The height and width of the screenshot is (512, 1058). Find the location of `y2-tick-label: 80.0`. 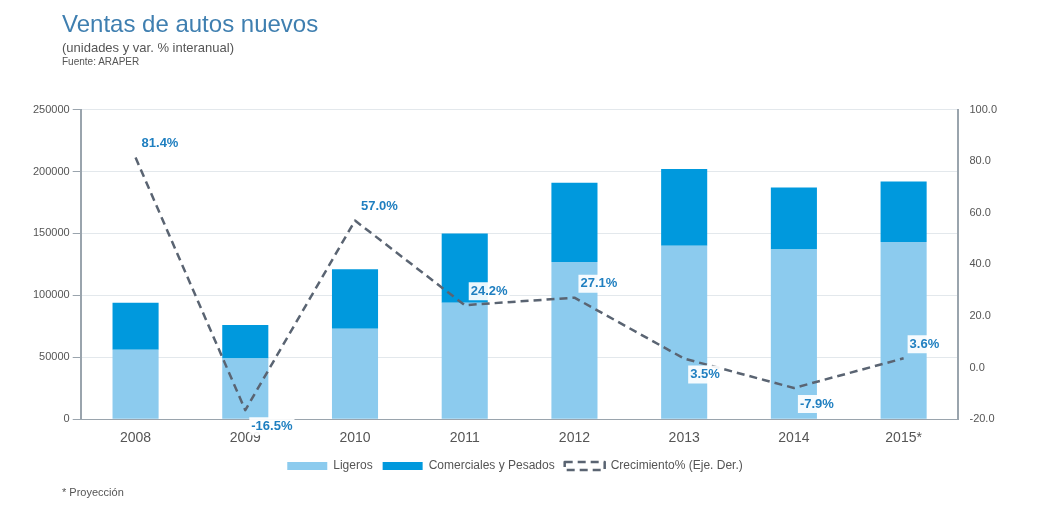

y2-tick-label: 80.0 is located at coordinates (980, 160).